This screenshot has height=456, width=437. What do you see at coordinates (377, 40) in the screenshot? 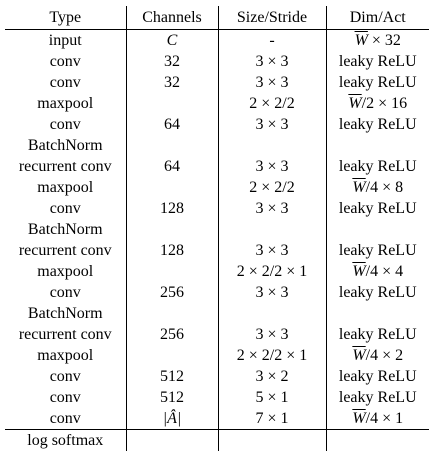
I see `cell-dim: W × 32` at bounding box center [377, 40].